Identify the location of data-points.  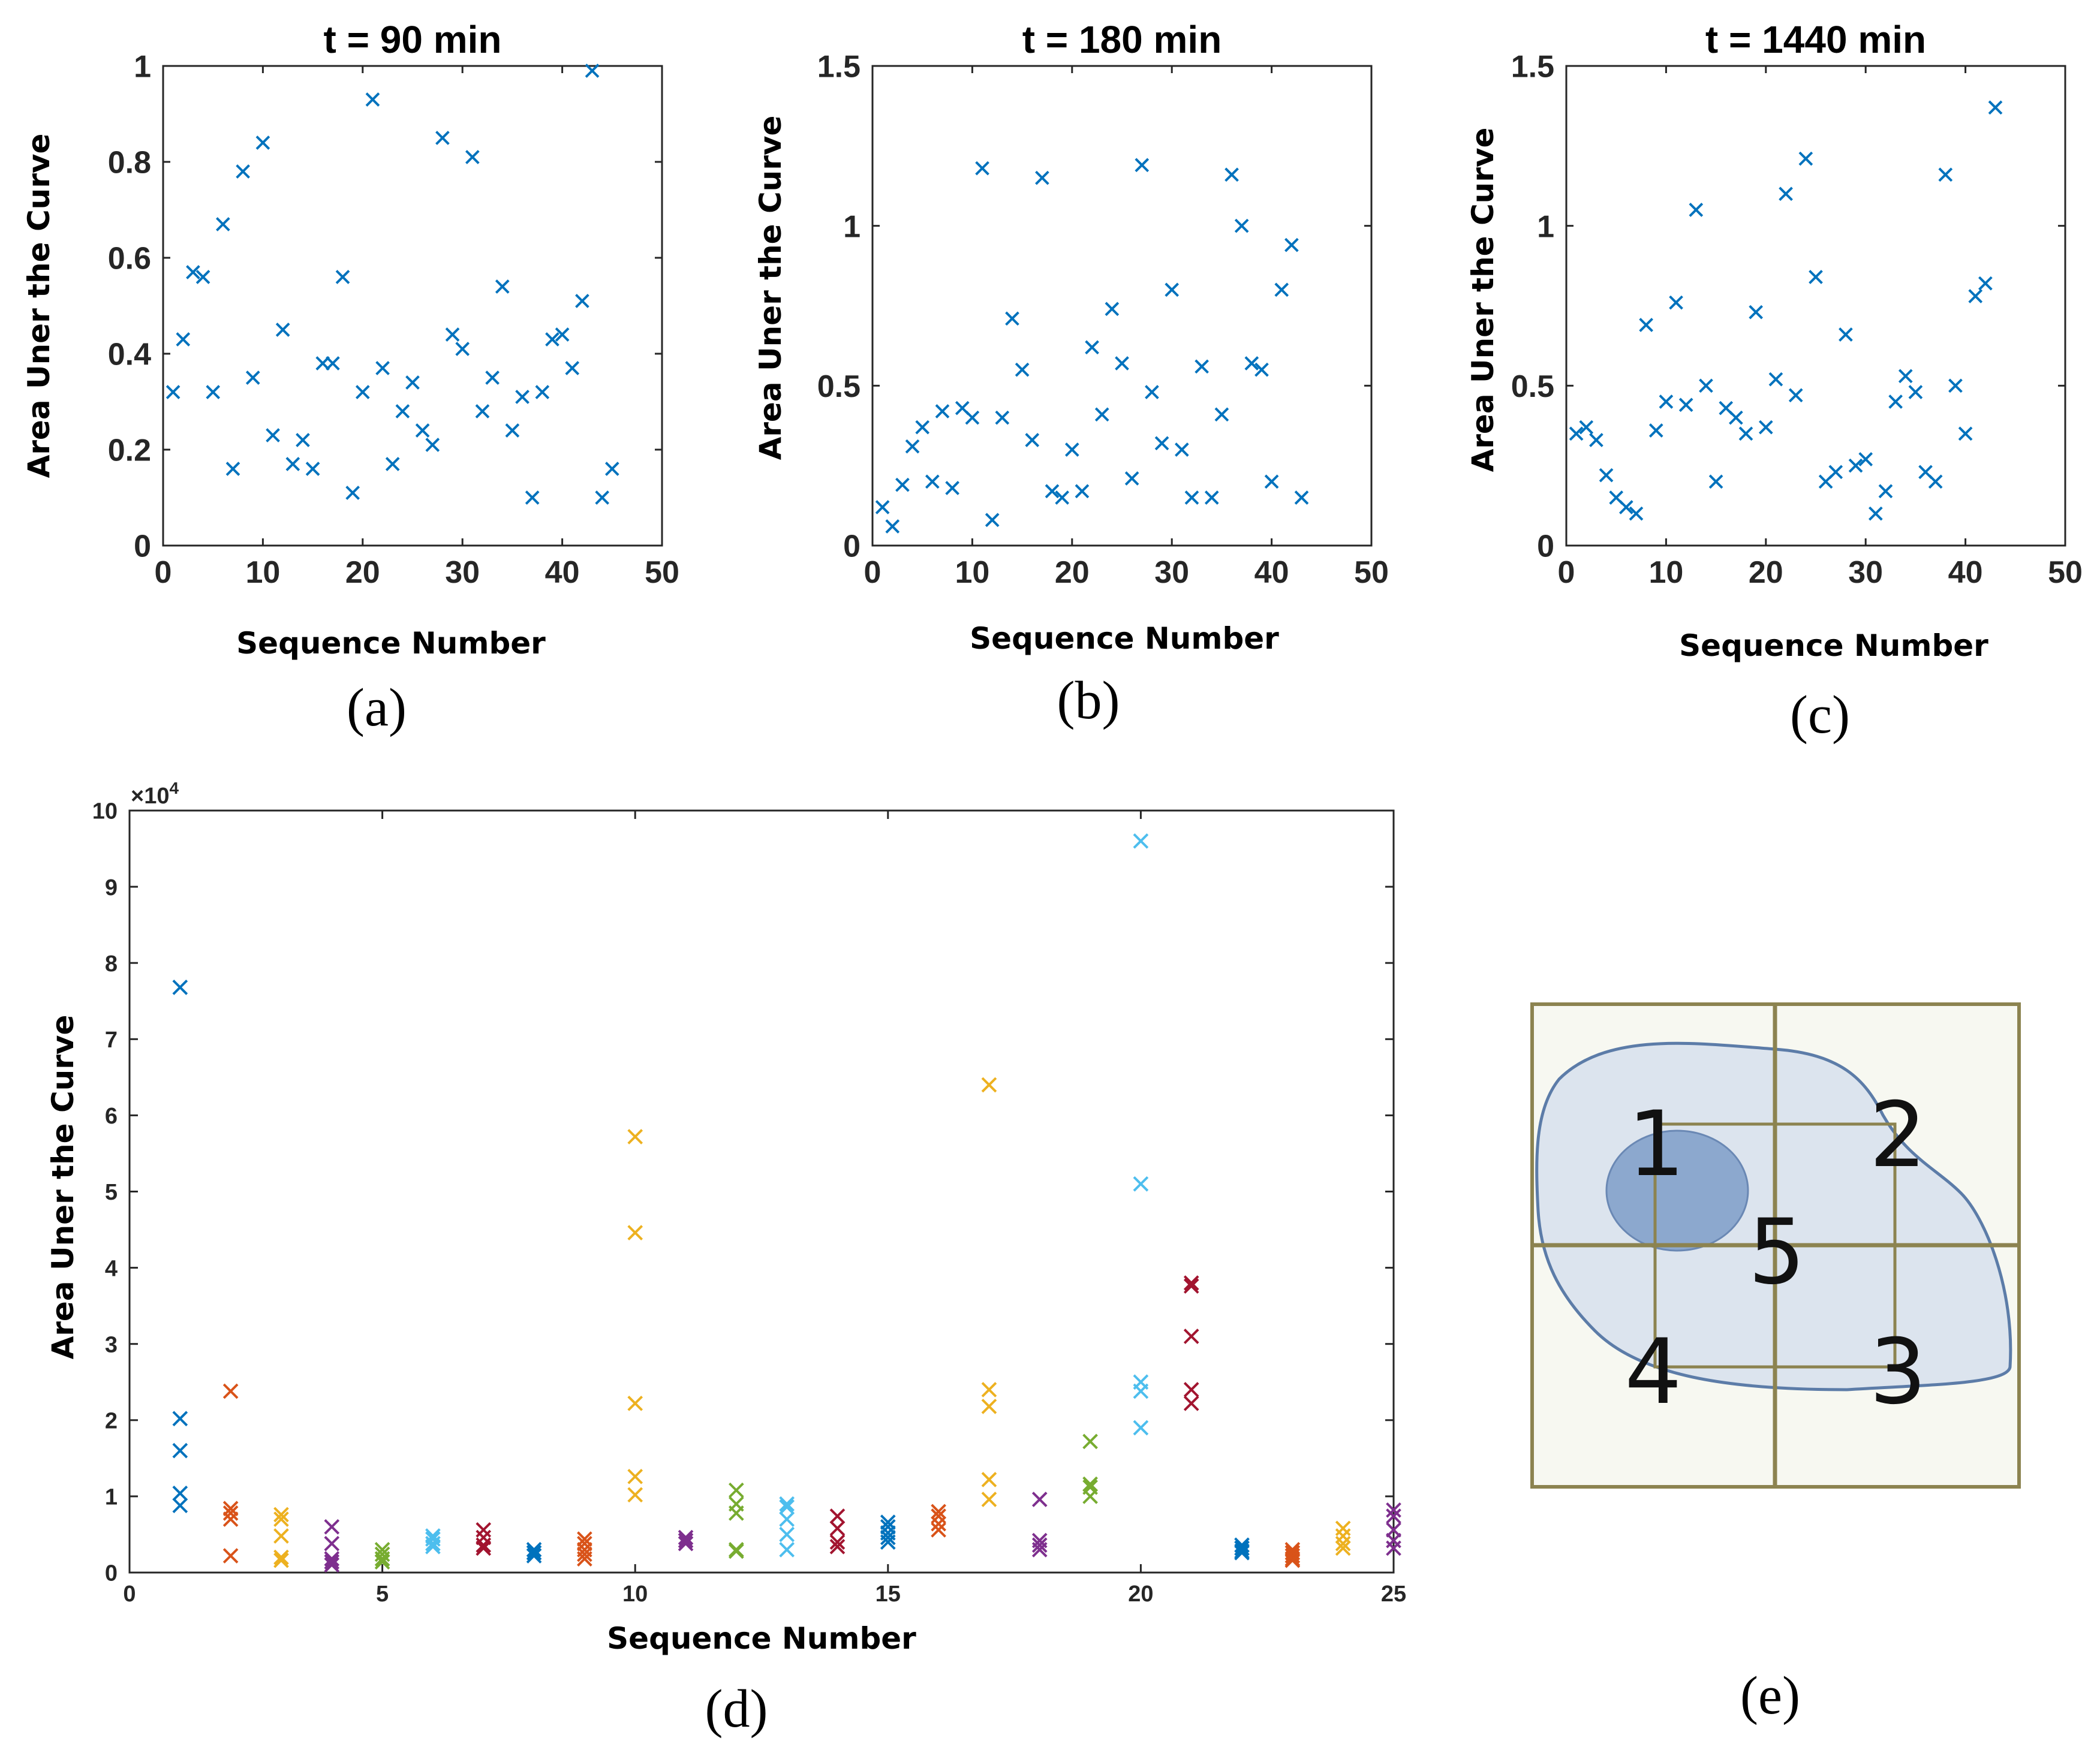
(392, 284).